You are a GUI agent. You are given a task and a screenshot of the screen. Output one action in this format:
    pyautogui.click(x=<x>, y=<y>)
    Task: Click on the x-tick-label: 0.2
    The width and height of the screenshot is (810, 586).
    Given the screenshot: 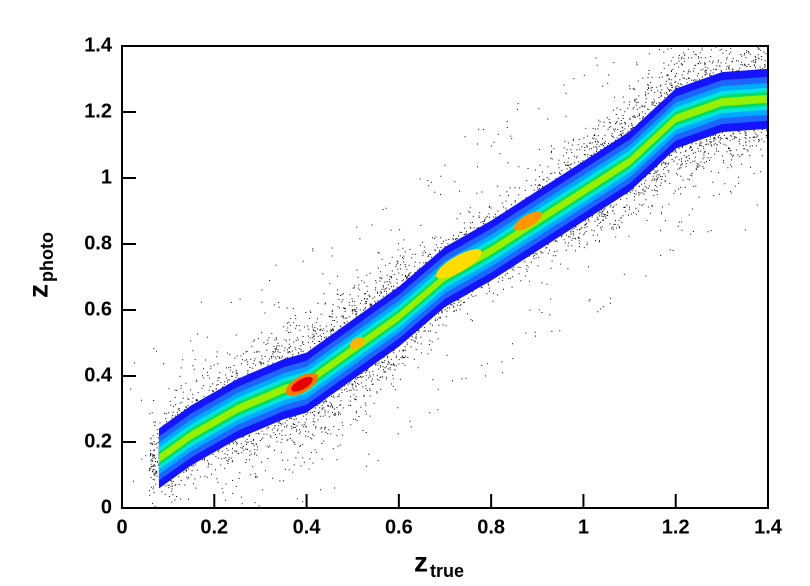 What is the action you would take?
    pyautogui.click(x=214, y=527)
    